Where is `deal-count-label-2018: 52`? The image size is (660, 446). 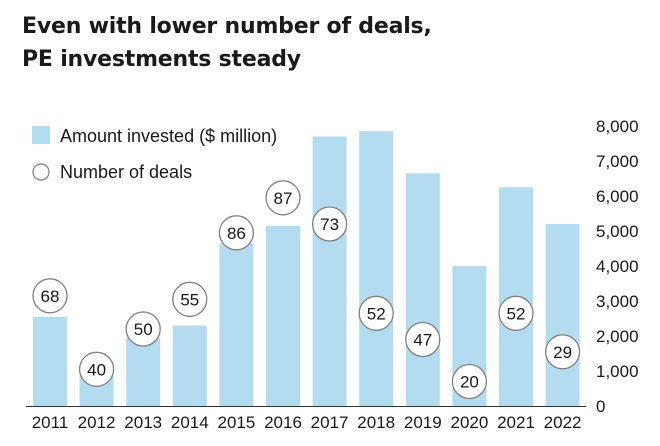
deal-count-label-2018: 52 is located at coordinates (376, 313).